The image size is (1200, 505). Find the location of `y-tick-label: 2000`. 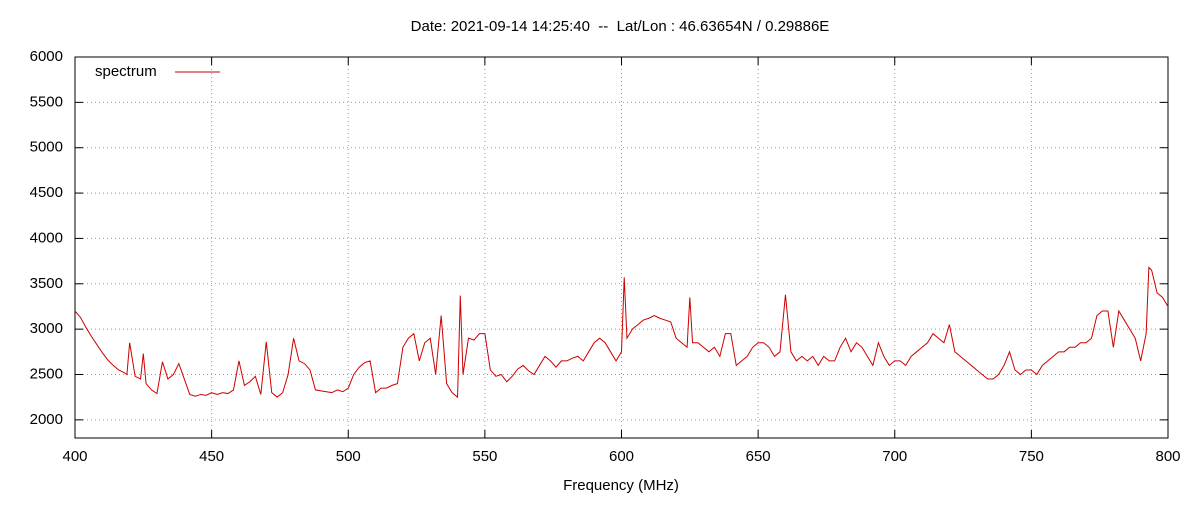

y-tick-label: 2000 is located at coordinates (46, 419).